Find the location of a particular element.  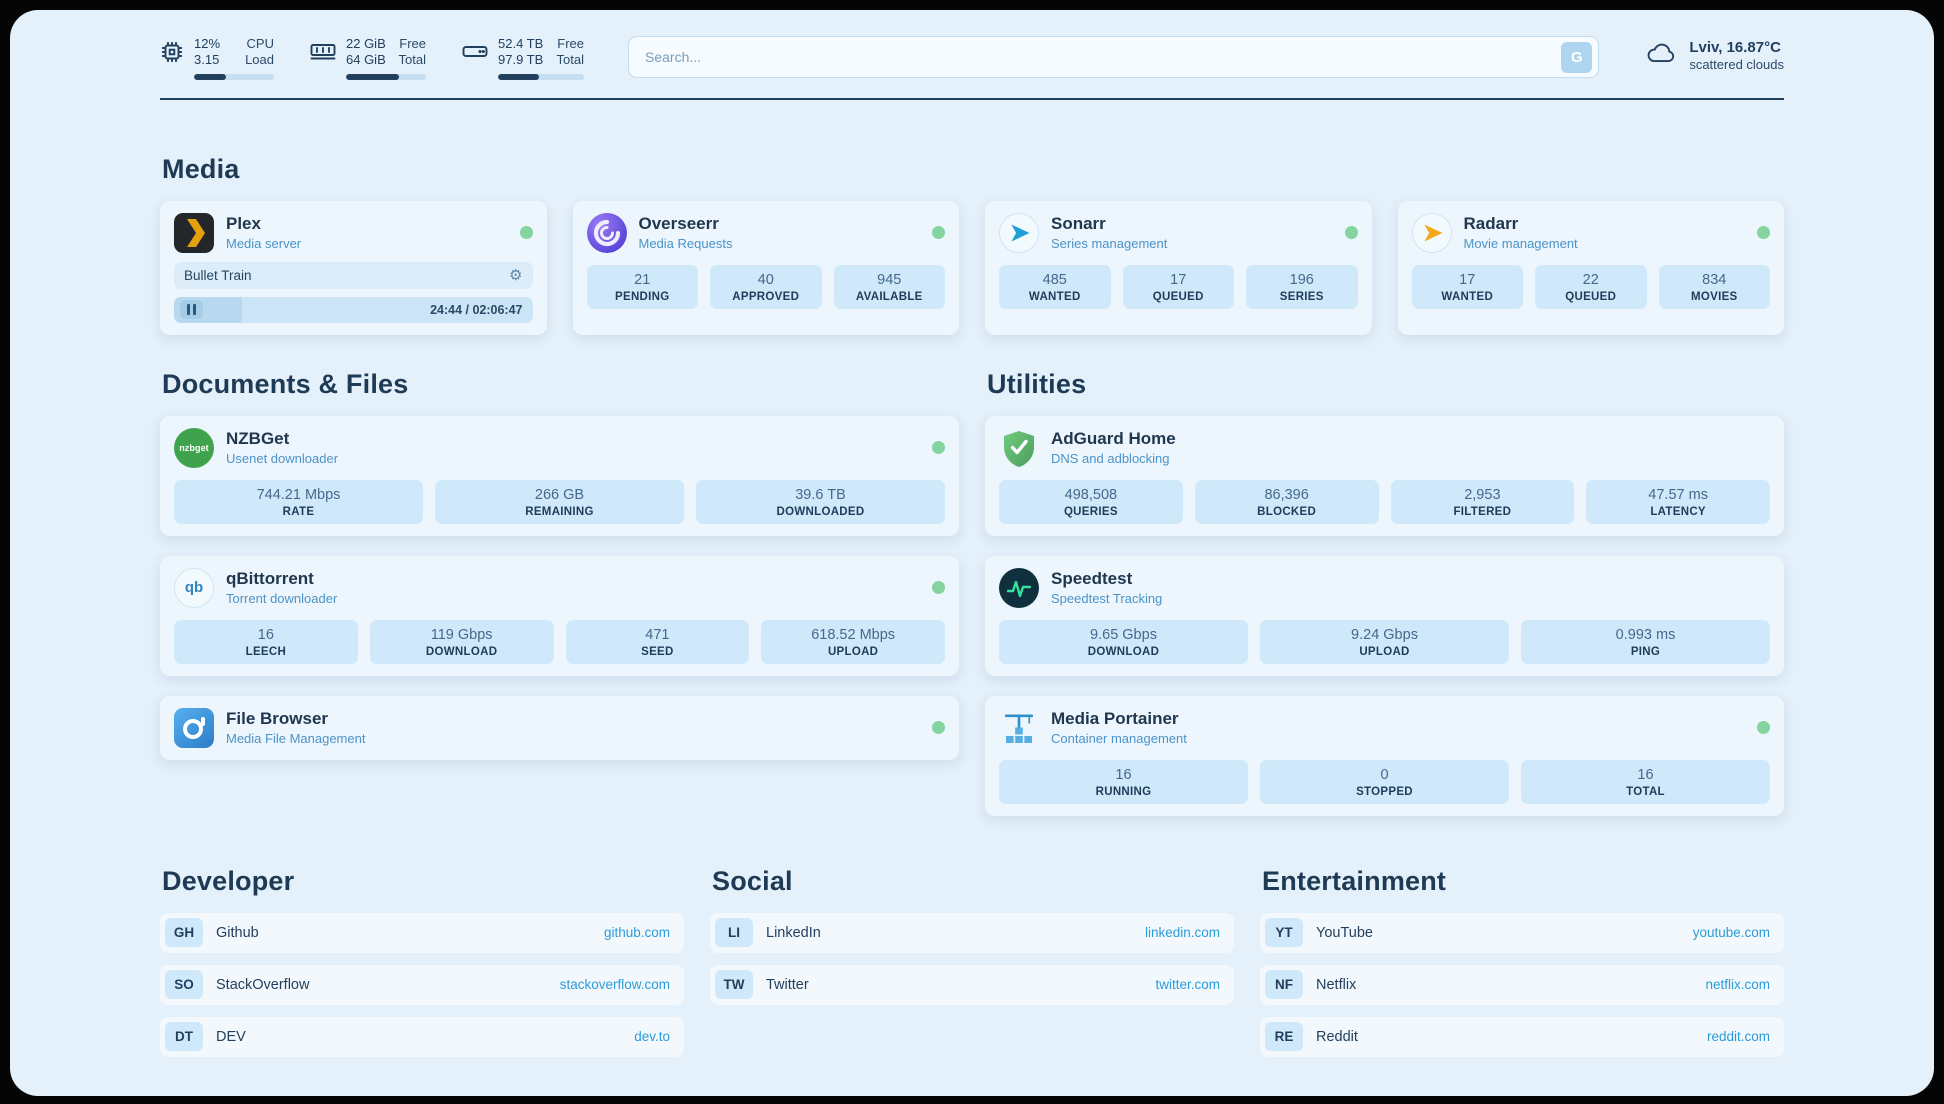

filebrowser-card: File Browser Media File Management is located at coordinates (559, 727).